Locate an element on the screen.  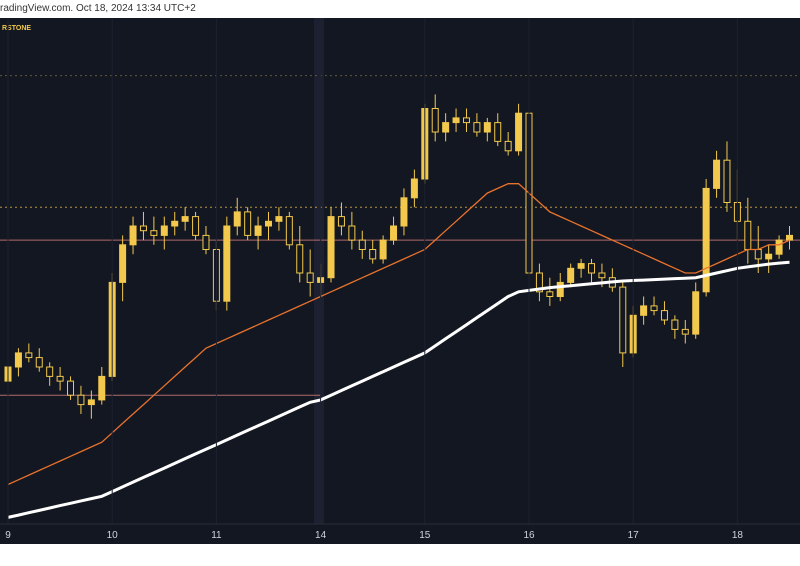
chart-watermark: RSTONE is located at coordinates (16, 28).